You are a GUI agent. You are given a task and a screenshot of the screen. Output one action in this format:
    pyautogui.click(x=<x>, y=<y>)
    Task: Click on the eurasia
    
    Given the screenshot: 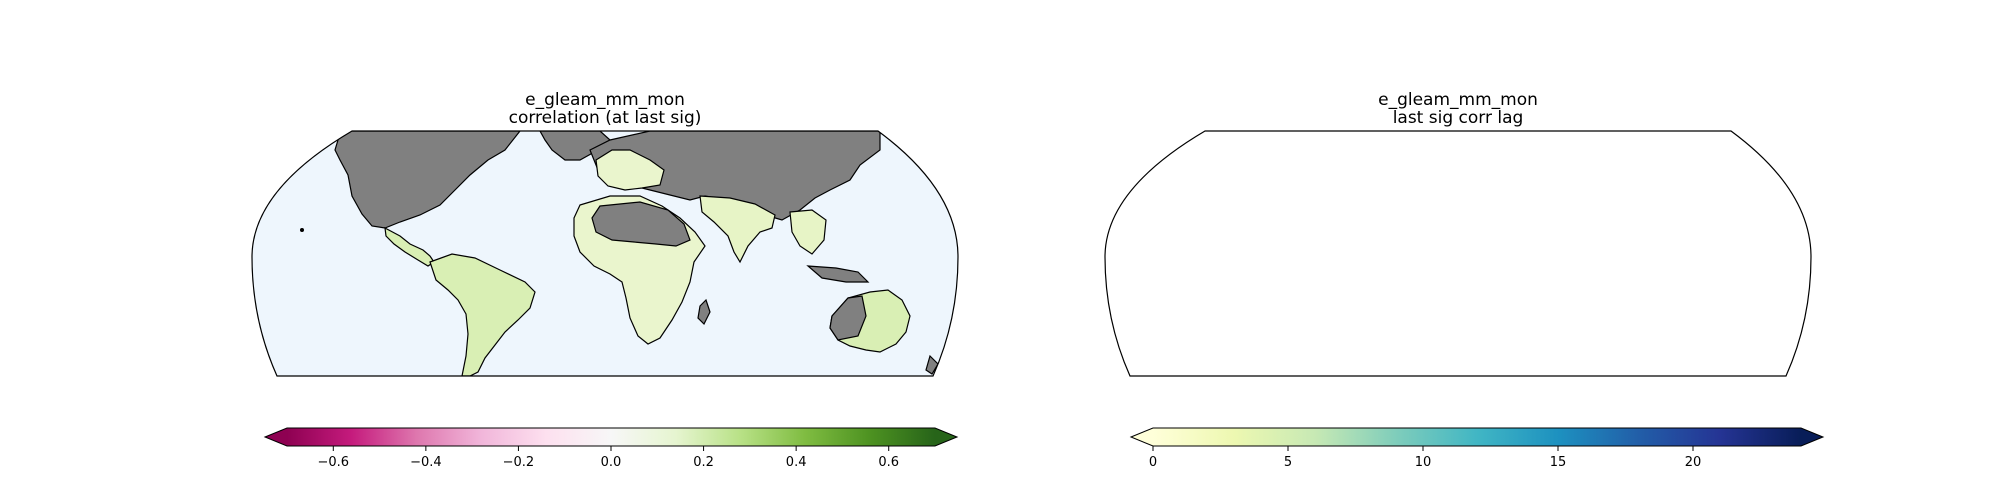 What is the action you would take?
    pyautogui.click(x=1588, y=175)
    